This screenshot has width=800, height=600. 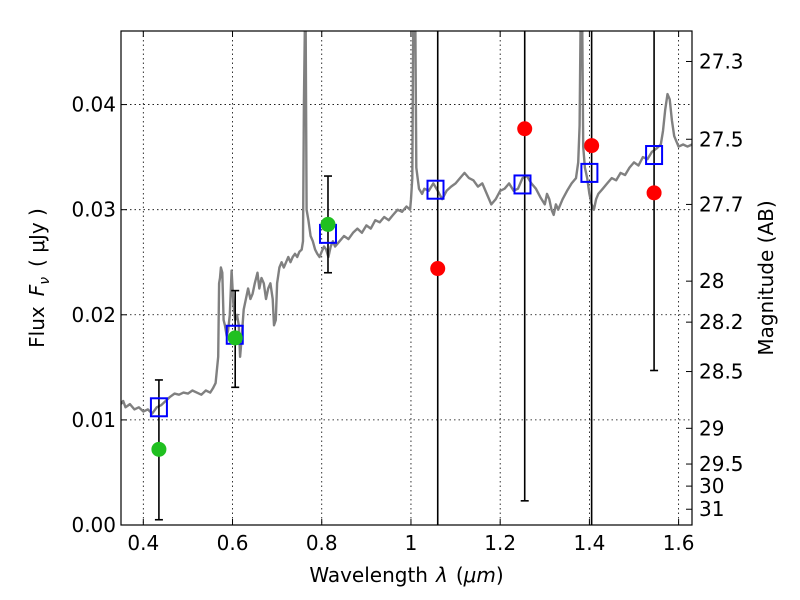 I want to click on x-tick-label: 0.8, so click(x=322, y=543).